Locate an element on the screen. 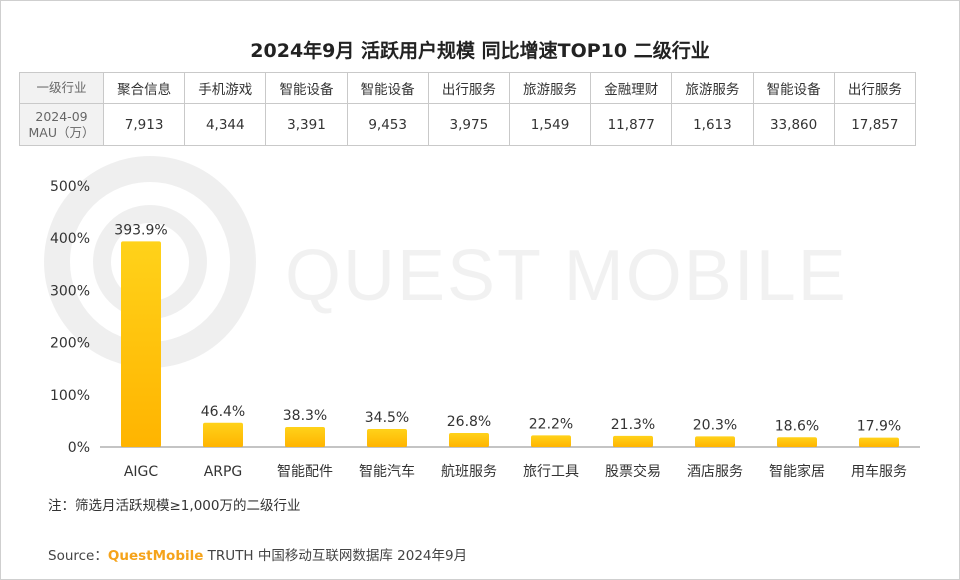 Image resolution: width=960 pixels, height=580 pixels. table-header-mau-line2: MAU（万） is located at coordinates (61, 132).